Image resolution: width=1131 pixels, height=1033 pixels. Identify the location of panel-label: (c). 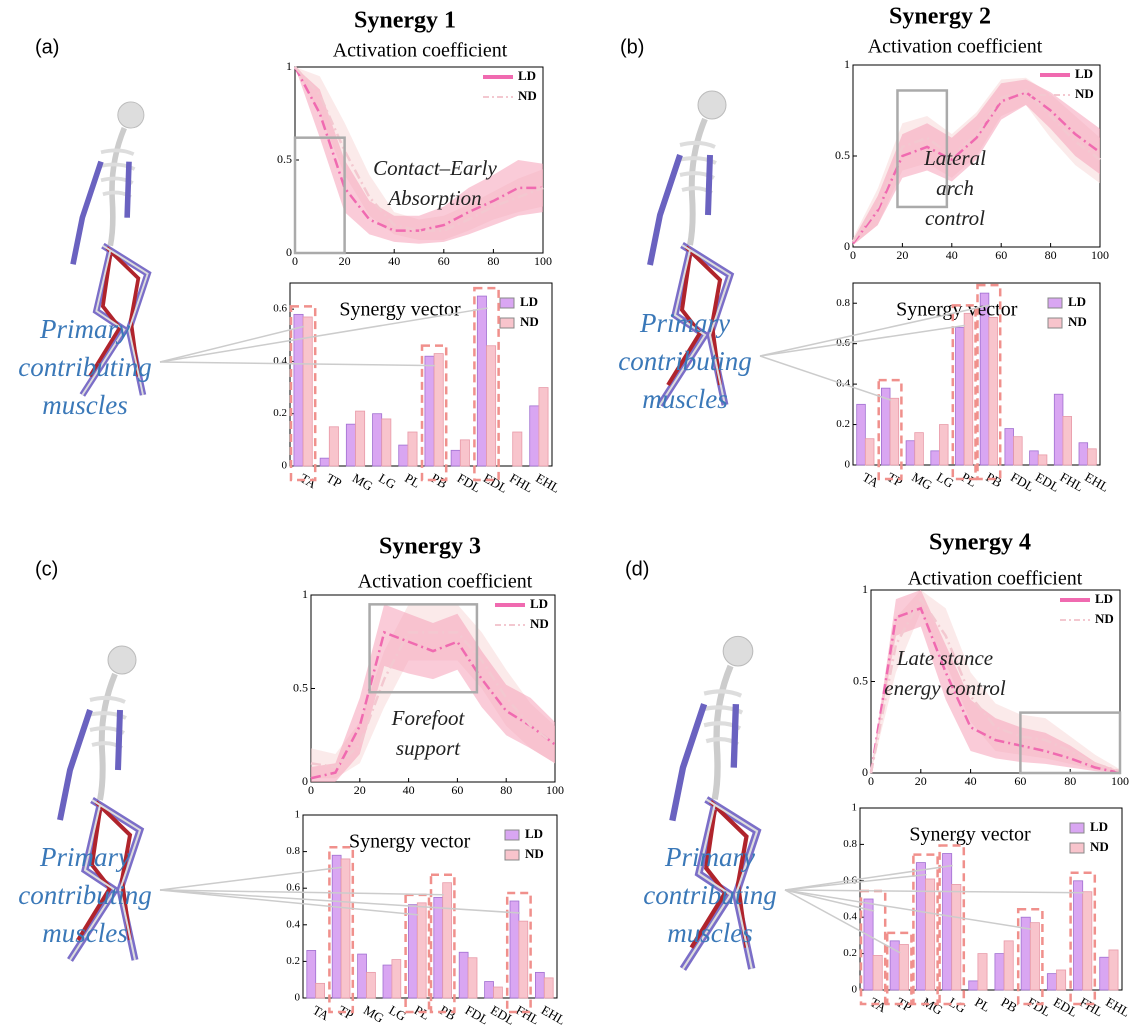
(46, 569).